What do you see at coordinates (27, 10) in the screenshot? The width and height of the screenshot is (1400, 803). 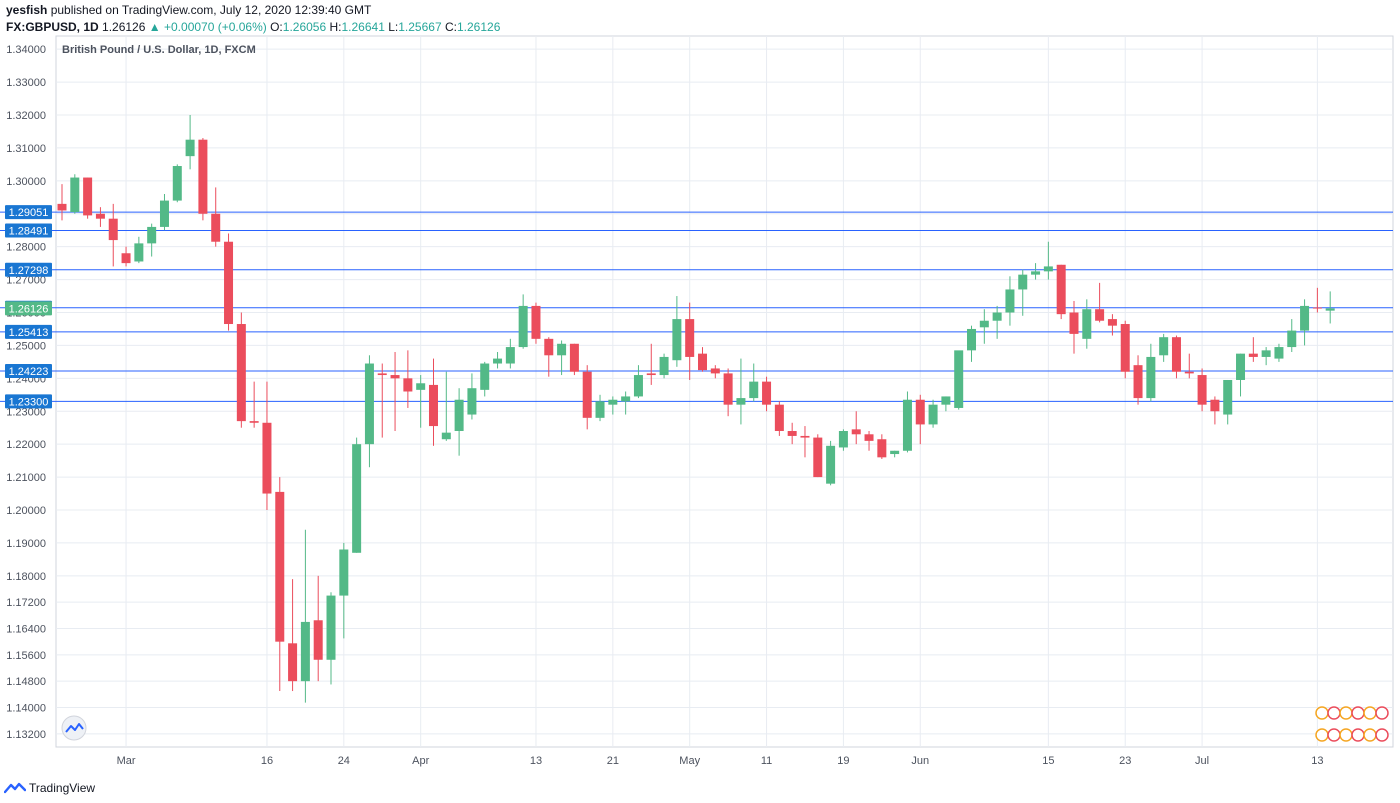 I see `author-name: yesfish` at bounding box center [27, 10].